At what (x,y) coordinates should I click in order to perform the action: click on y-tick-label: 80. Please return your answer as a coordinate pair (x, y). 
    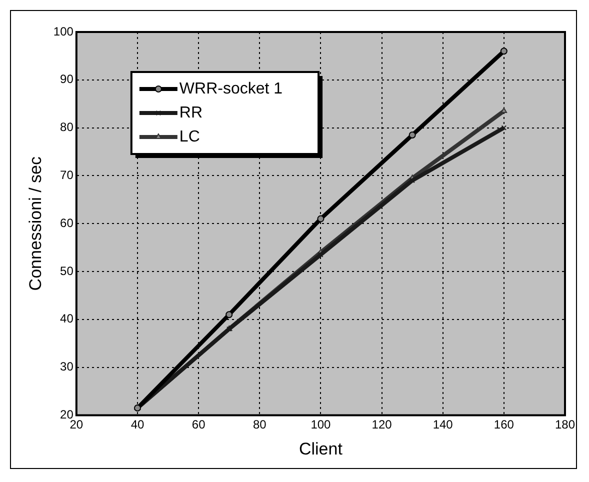
    Looking at the image, I should click on (67, 127).